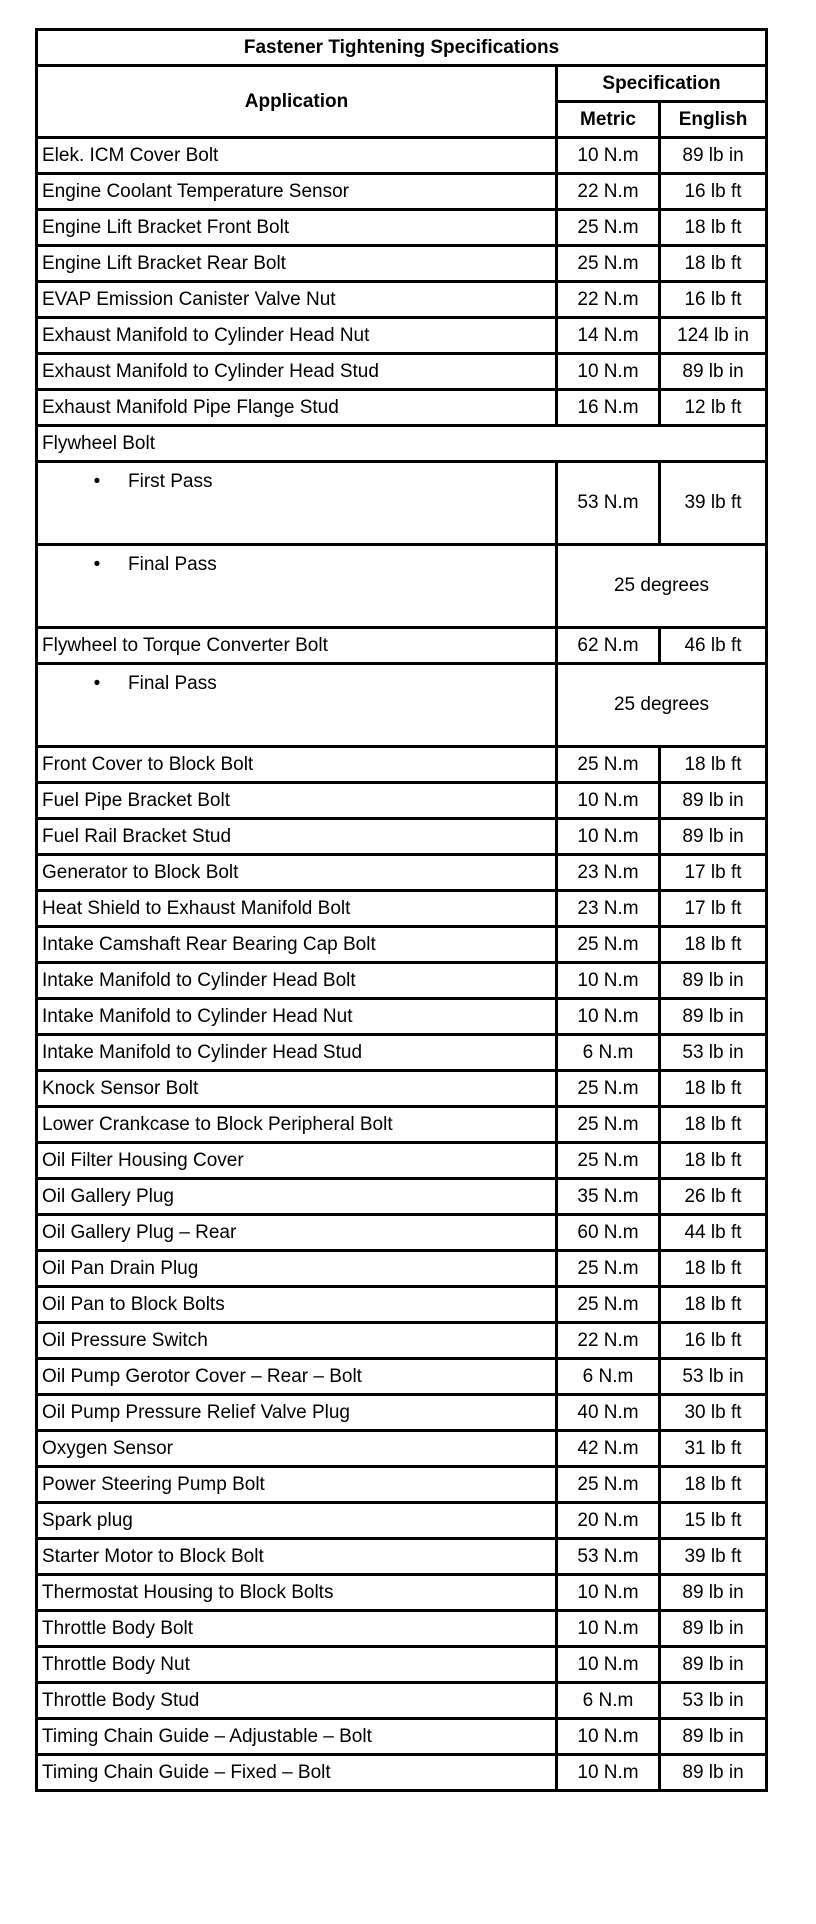  I want to click on table-row: Throttle Body Stud 6 N.m 53 lb in, so click(402, 1700).